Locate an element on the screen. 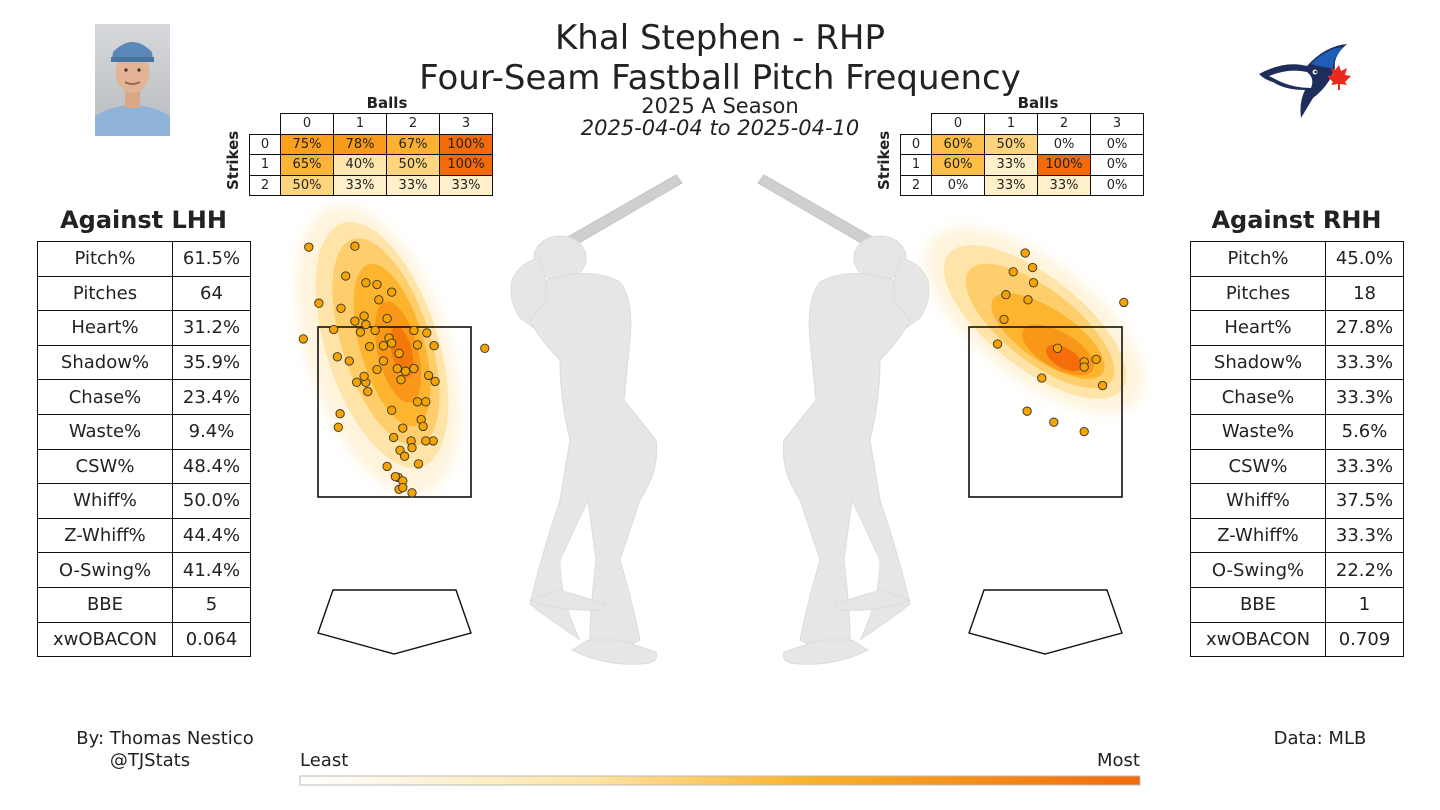  count-cell: 40% is located at coordinates (360, 165).